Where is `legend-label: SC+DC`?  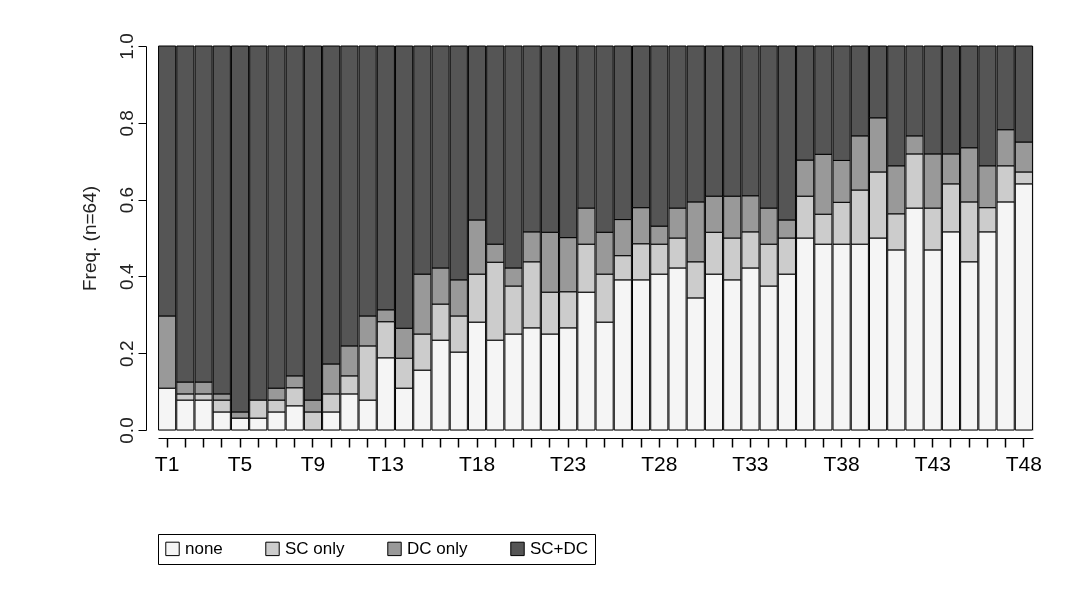
legend-label: SC+DC is located at coordinates (559, 548).